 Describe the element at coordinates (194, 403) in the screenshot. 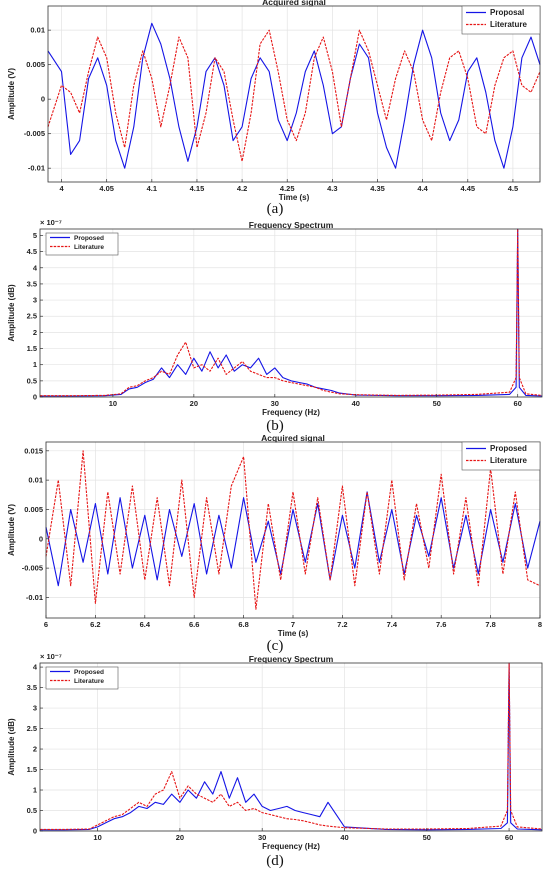

I see `x-tick-label: 20` at that location.